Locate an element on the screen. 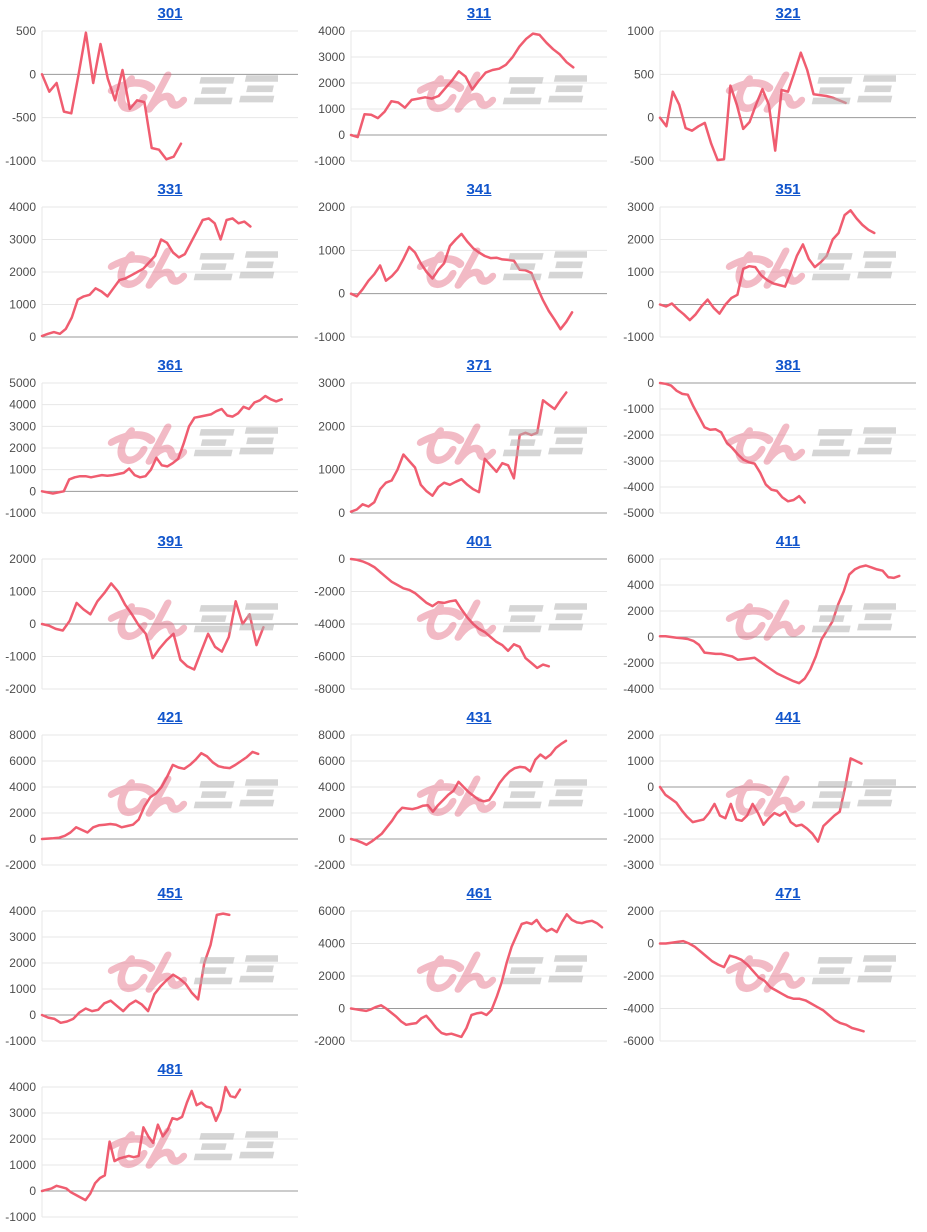  chart-title-link: 371 is located at coordinates (479, 365).